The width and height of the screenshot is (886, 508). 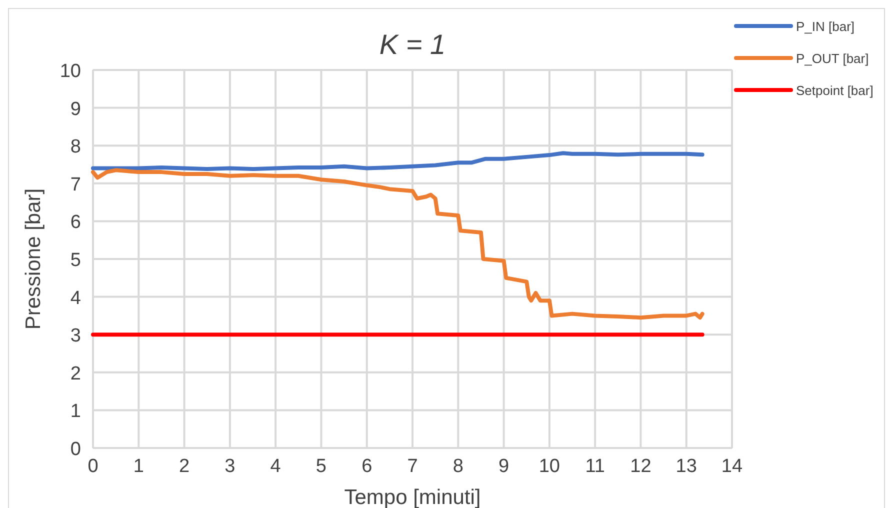 What do you see at coordinates (75, 223) in the screenshot?
I see `y-tick-label: 6` at bounding box center [75, 223].